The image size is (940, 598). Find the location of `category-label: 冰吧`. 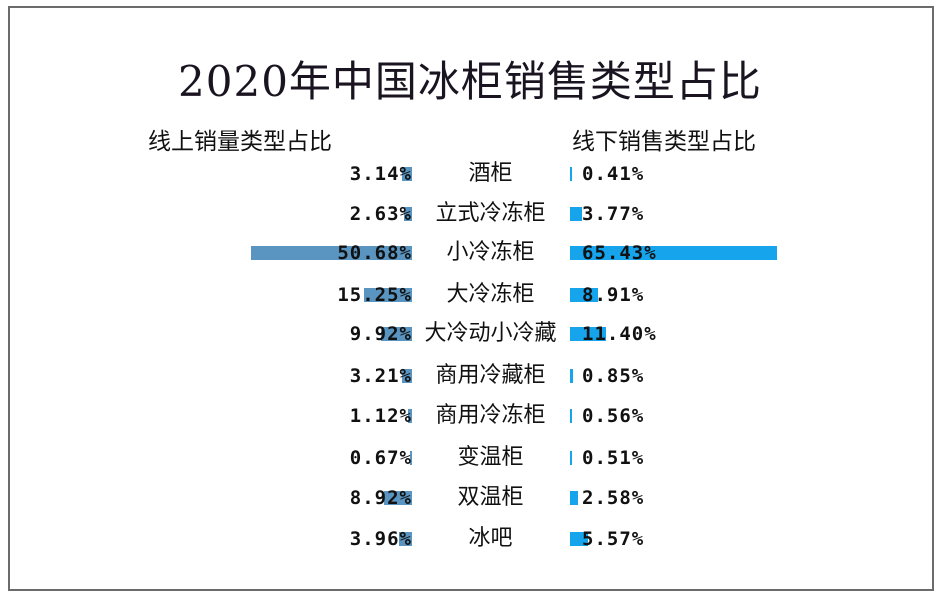

category-label: 冰吧 is located at coordinates (490, 538).